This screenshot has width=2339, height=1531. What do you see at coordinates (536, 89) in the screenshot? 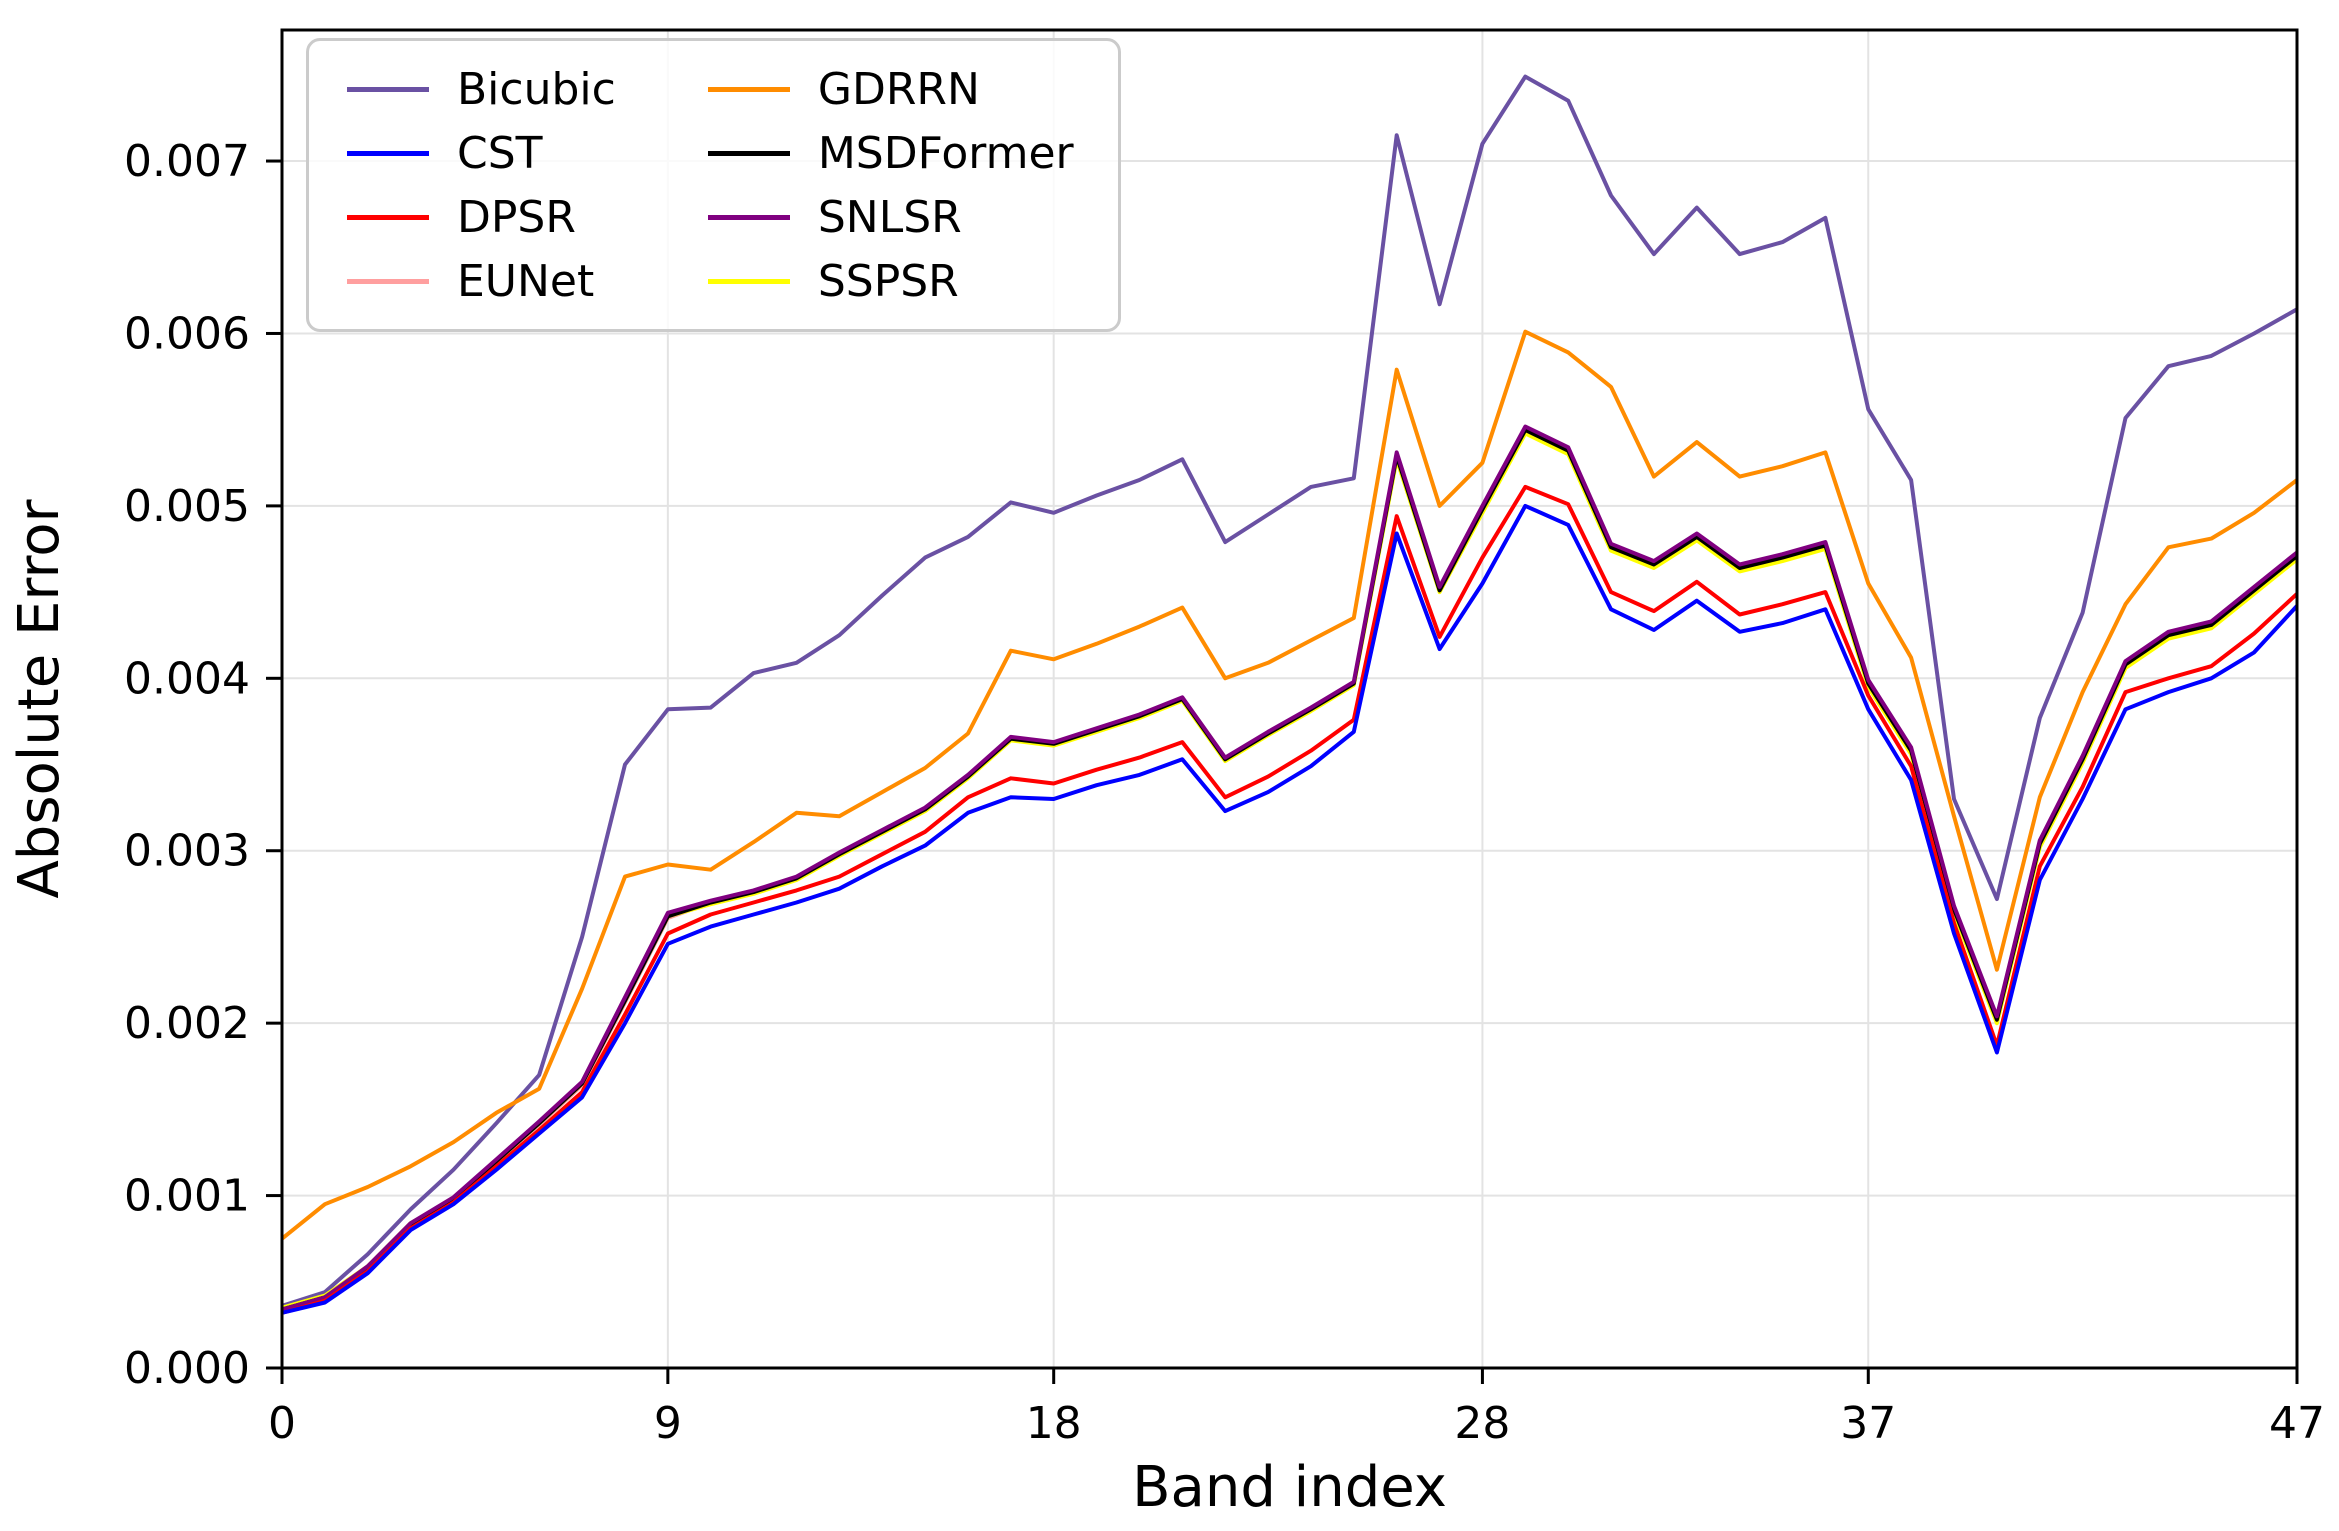
I see `legend-label: Bicubic` at bounding box center [536, 89].